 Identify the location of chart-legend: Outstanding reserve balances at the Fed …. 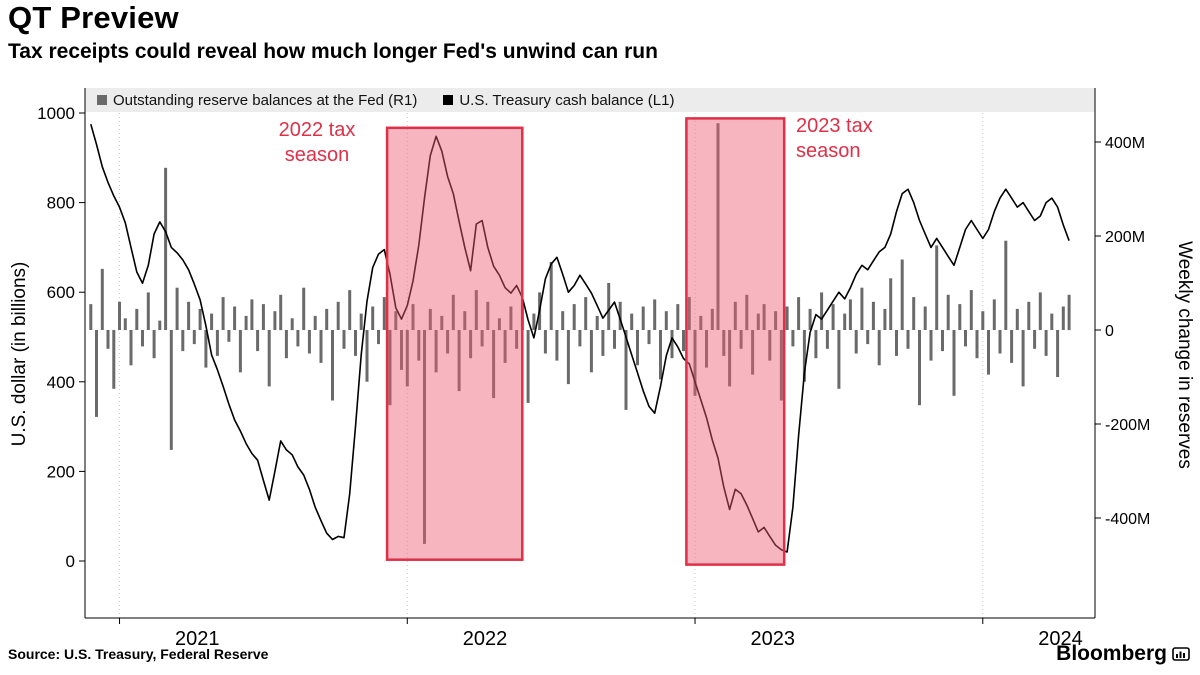
(590, 100).